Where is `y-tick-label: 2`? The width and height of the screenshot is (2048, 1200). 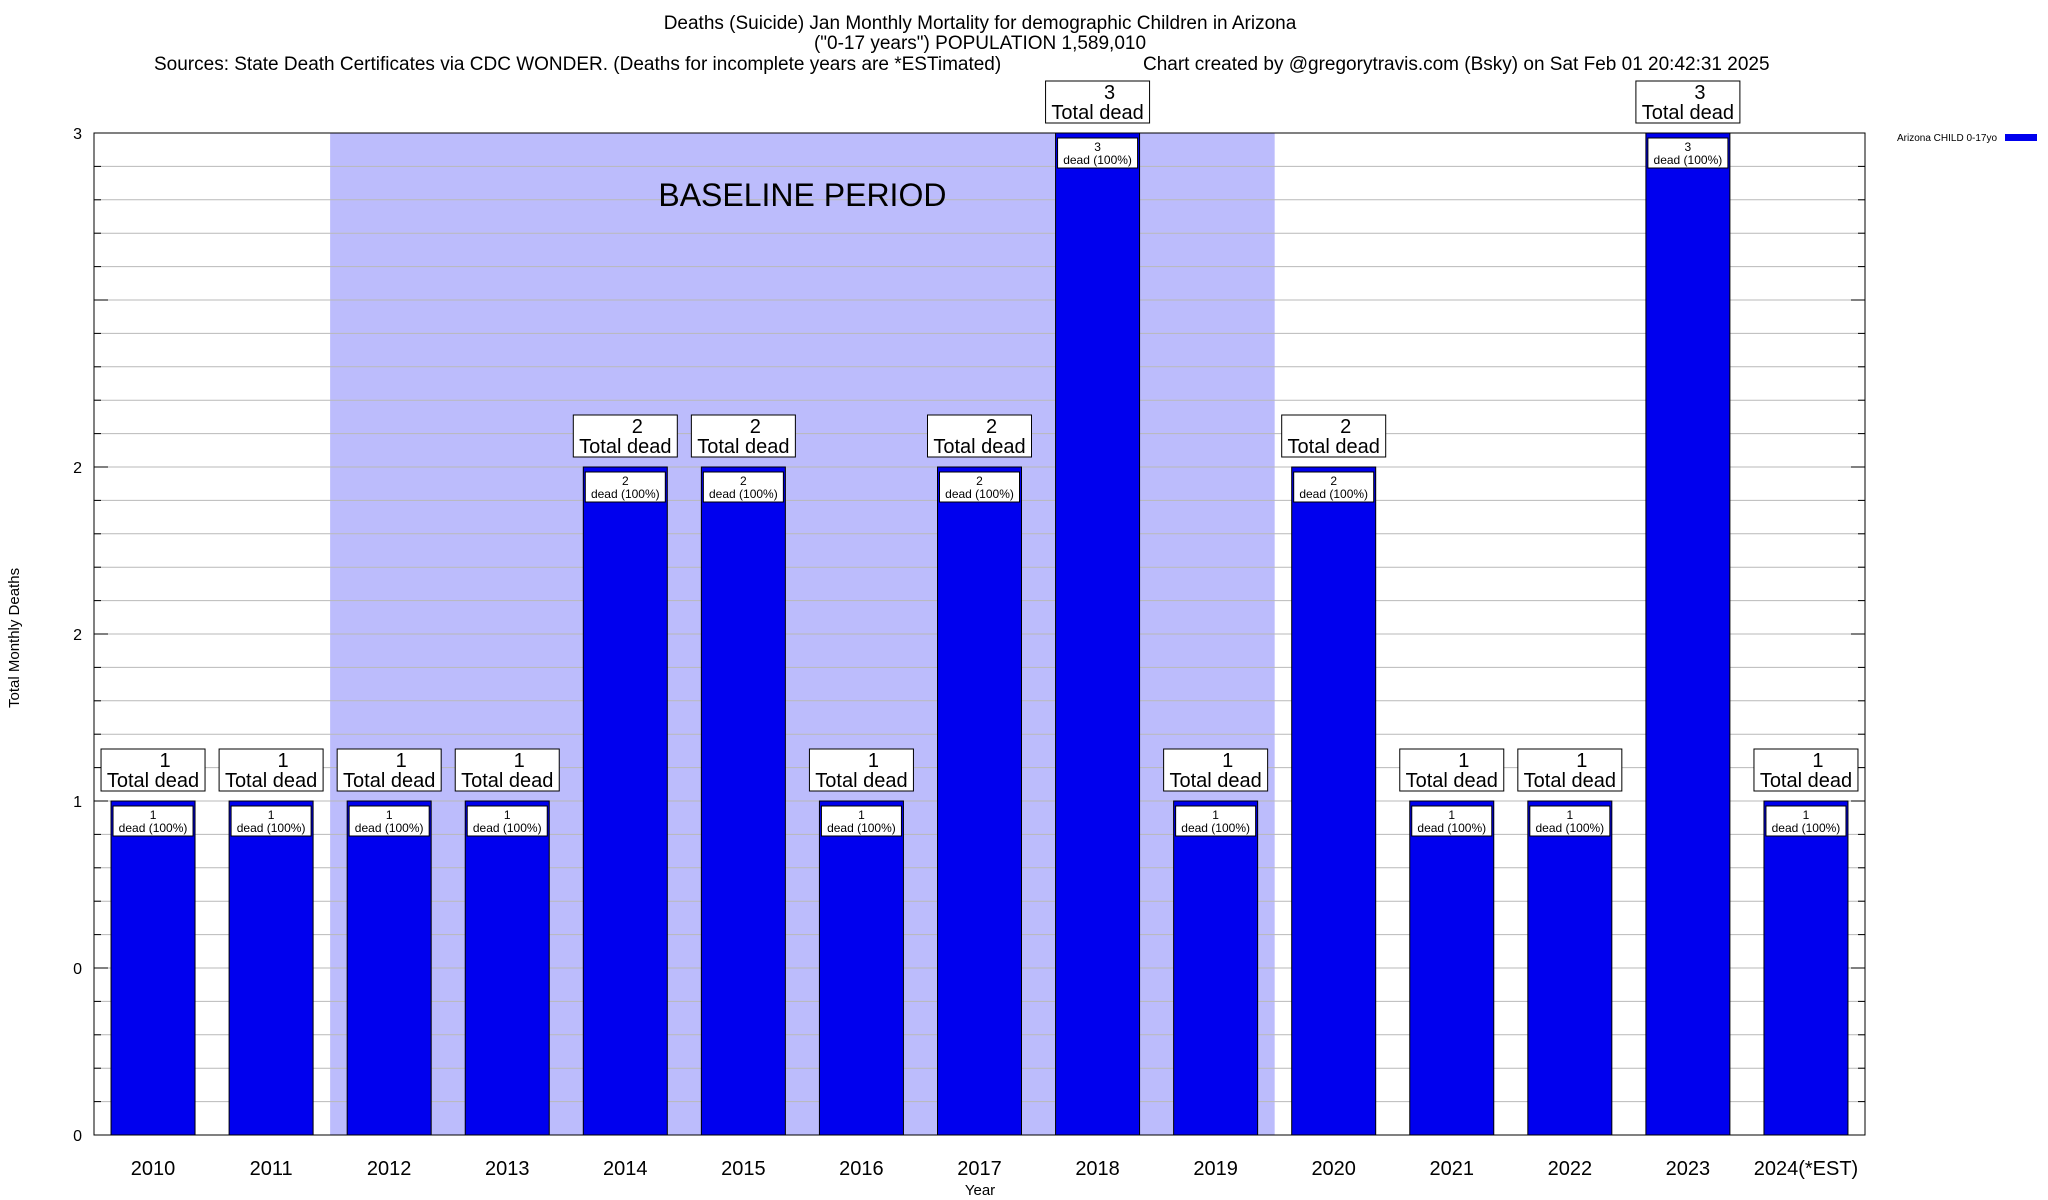
y-tick-label: 2 is located at coordinates (77, 468).